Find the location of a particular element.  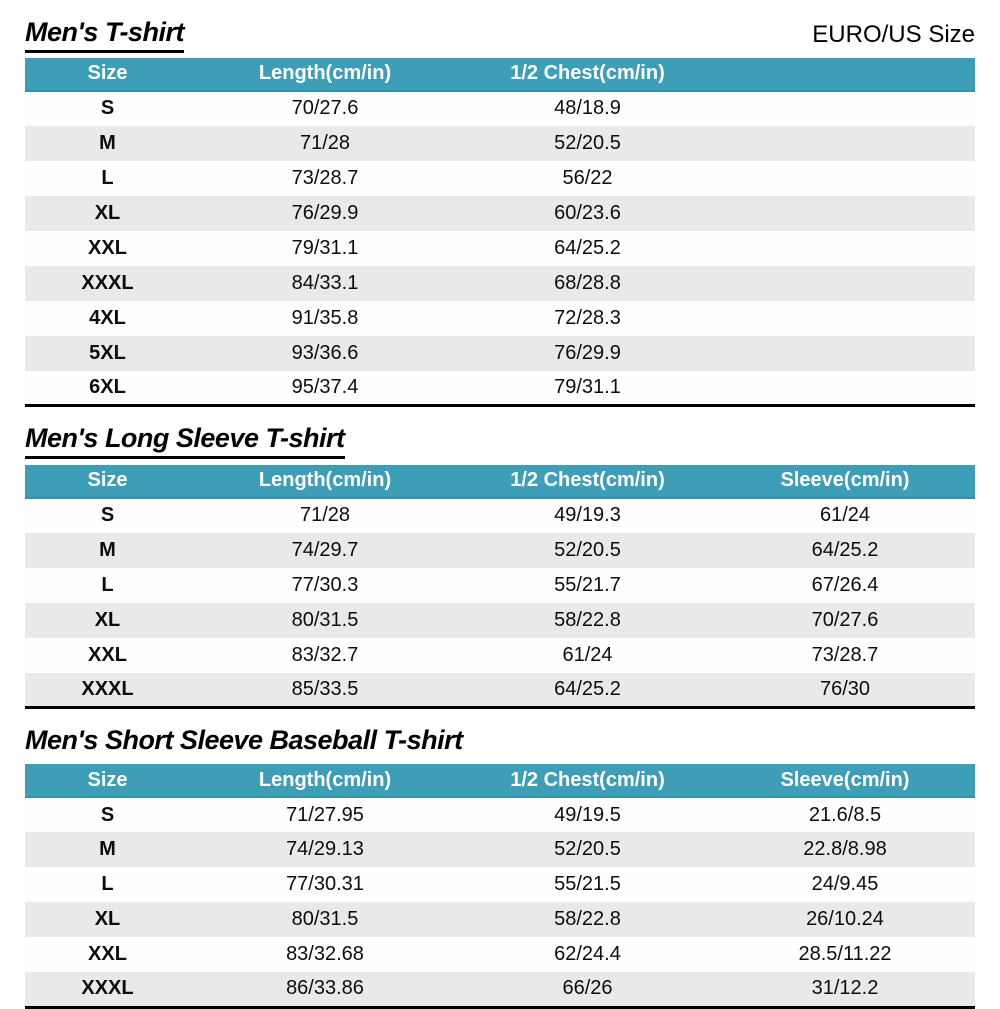

measurement-cell: 66/26 is located at coordinates (587, 988).